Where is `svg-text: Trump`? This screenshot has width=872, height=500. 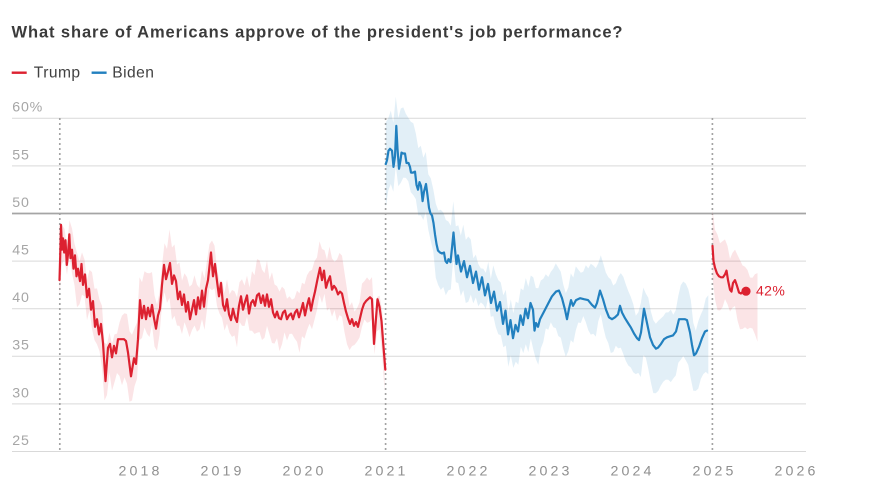
svg-text: Trump is located at coordinates (57, 73).